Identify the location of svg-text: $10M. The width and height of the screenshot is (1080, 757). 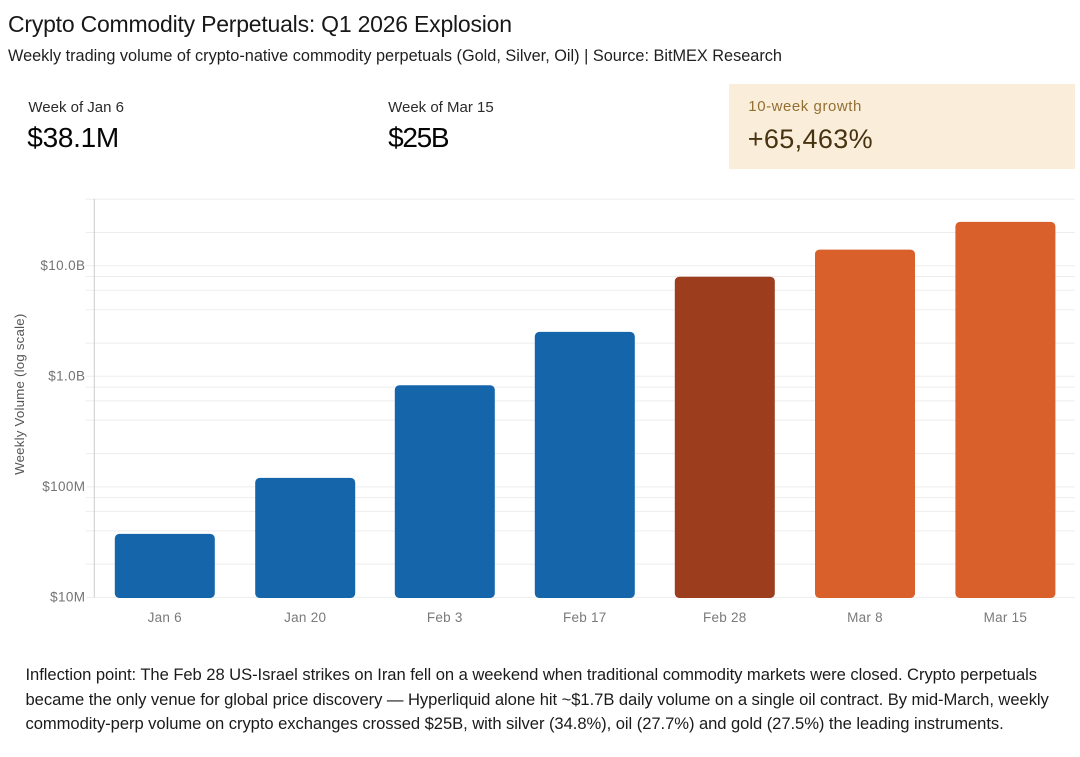
(67, 596).